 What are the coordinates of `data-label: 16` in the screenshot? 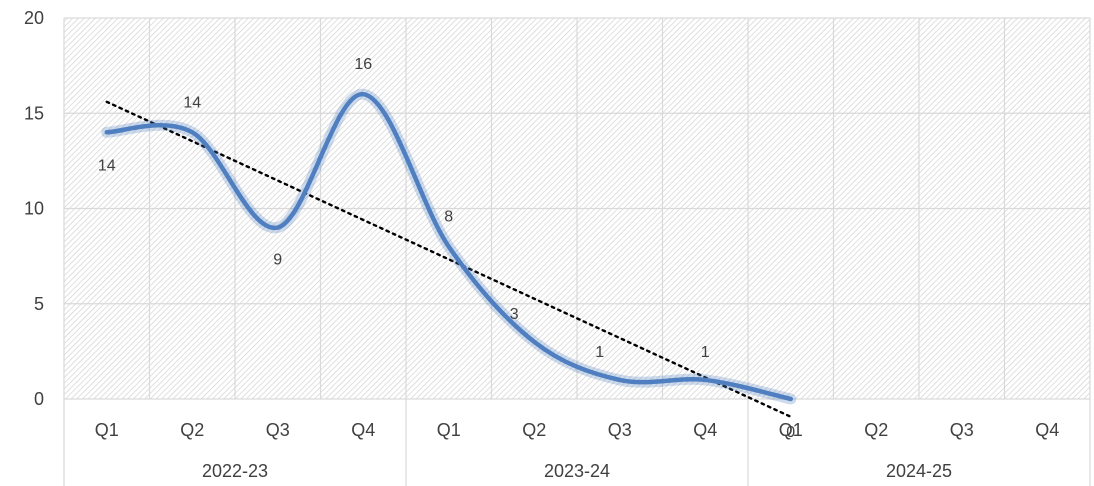 It's located at (363, 64).